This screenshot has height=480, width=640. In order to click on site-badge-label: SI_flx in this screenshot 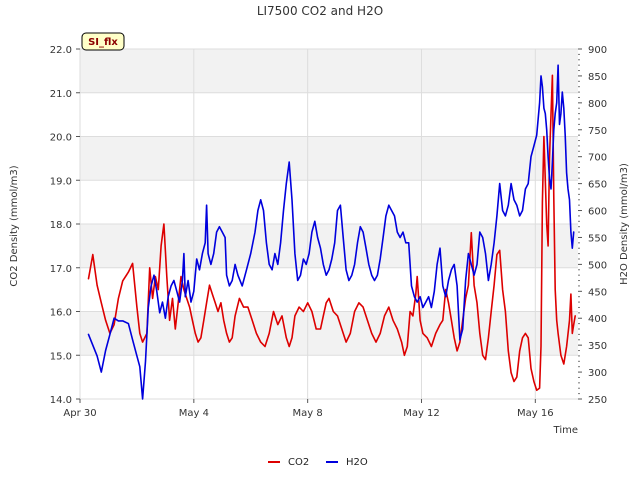, I will do `click(103, 42)`.